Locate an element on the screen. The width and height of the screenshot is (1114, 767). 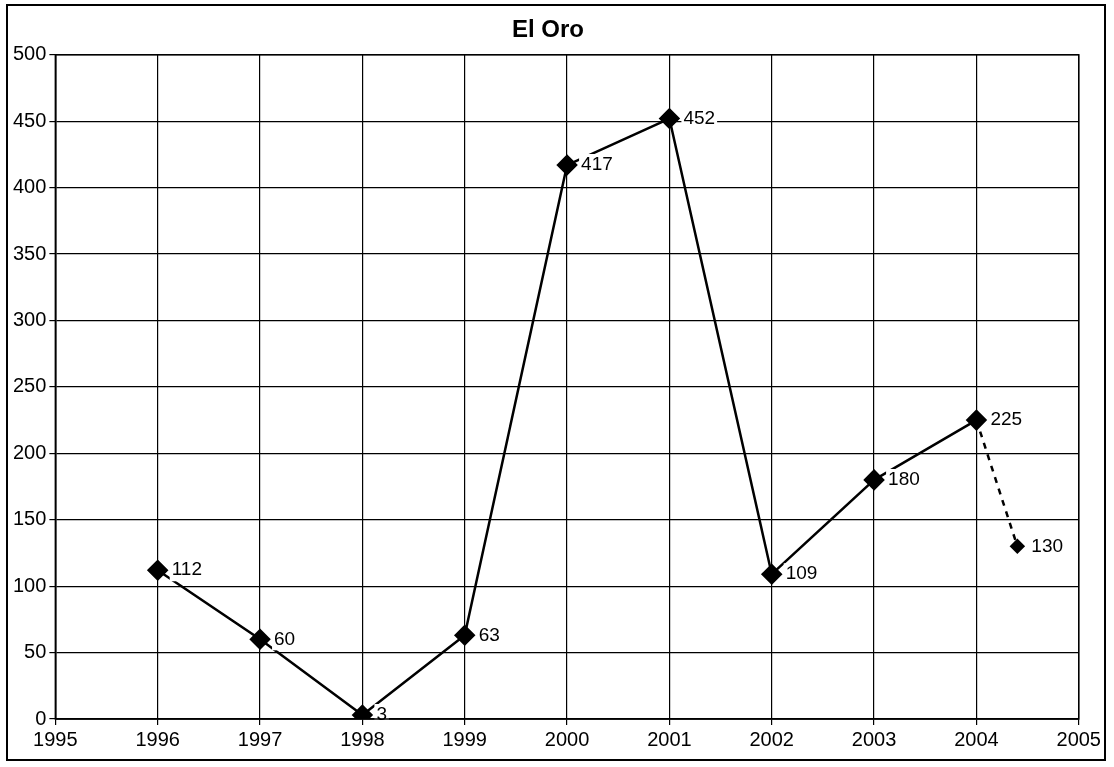
x-tick-label: 2004 is located at coordinates (976, 738).